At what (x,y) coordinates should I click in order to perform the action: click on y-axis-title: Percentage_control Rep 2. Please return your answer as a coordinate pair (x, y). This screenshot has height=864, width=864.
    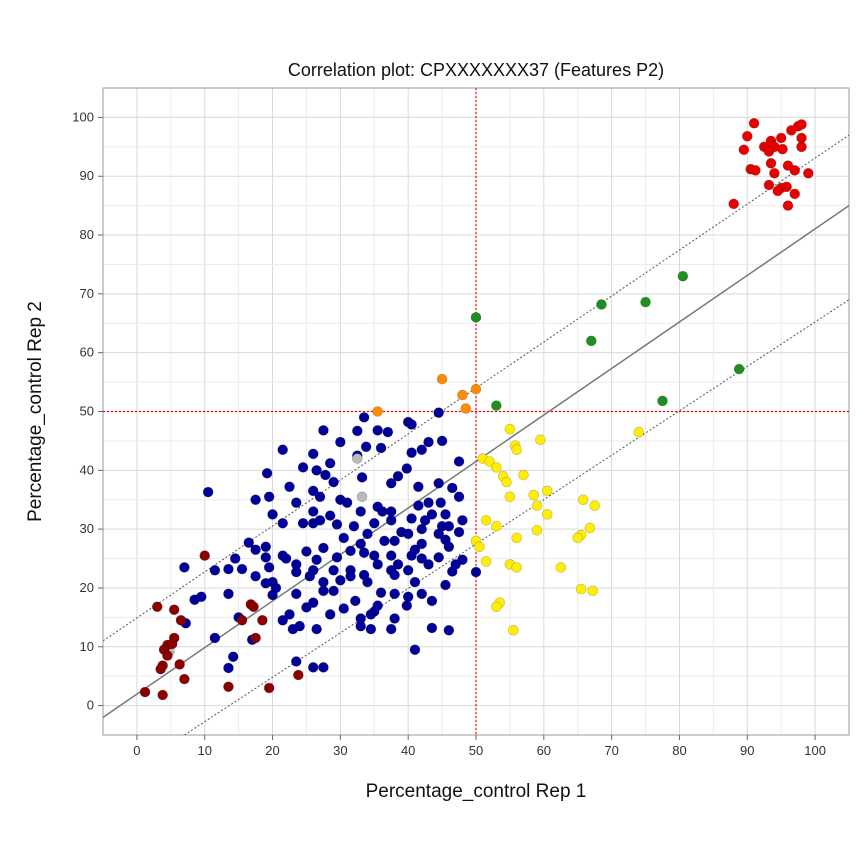
    Looking at the image, I should click on (35, 411).